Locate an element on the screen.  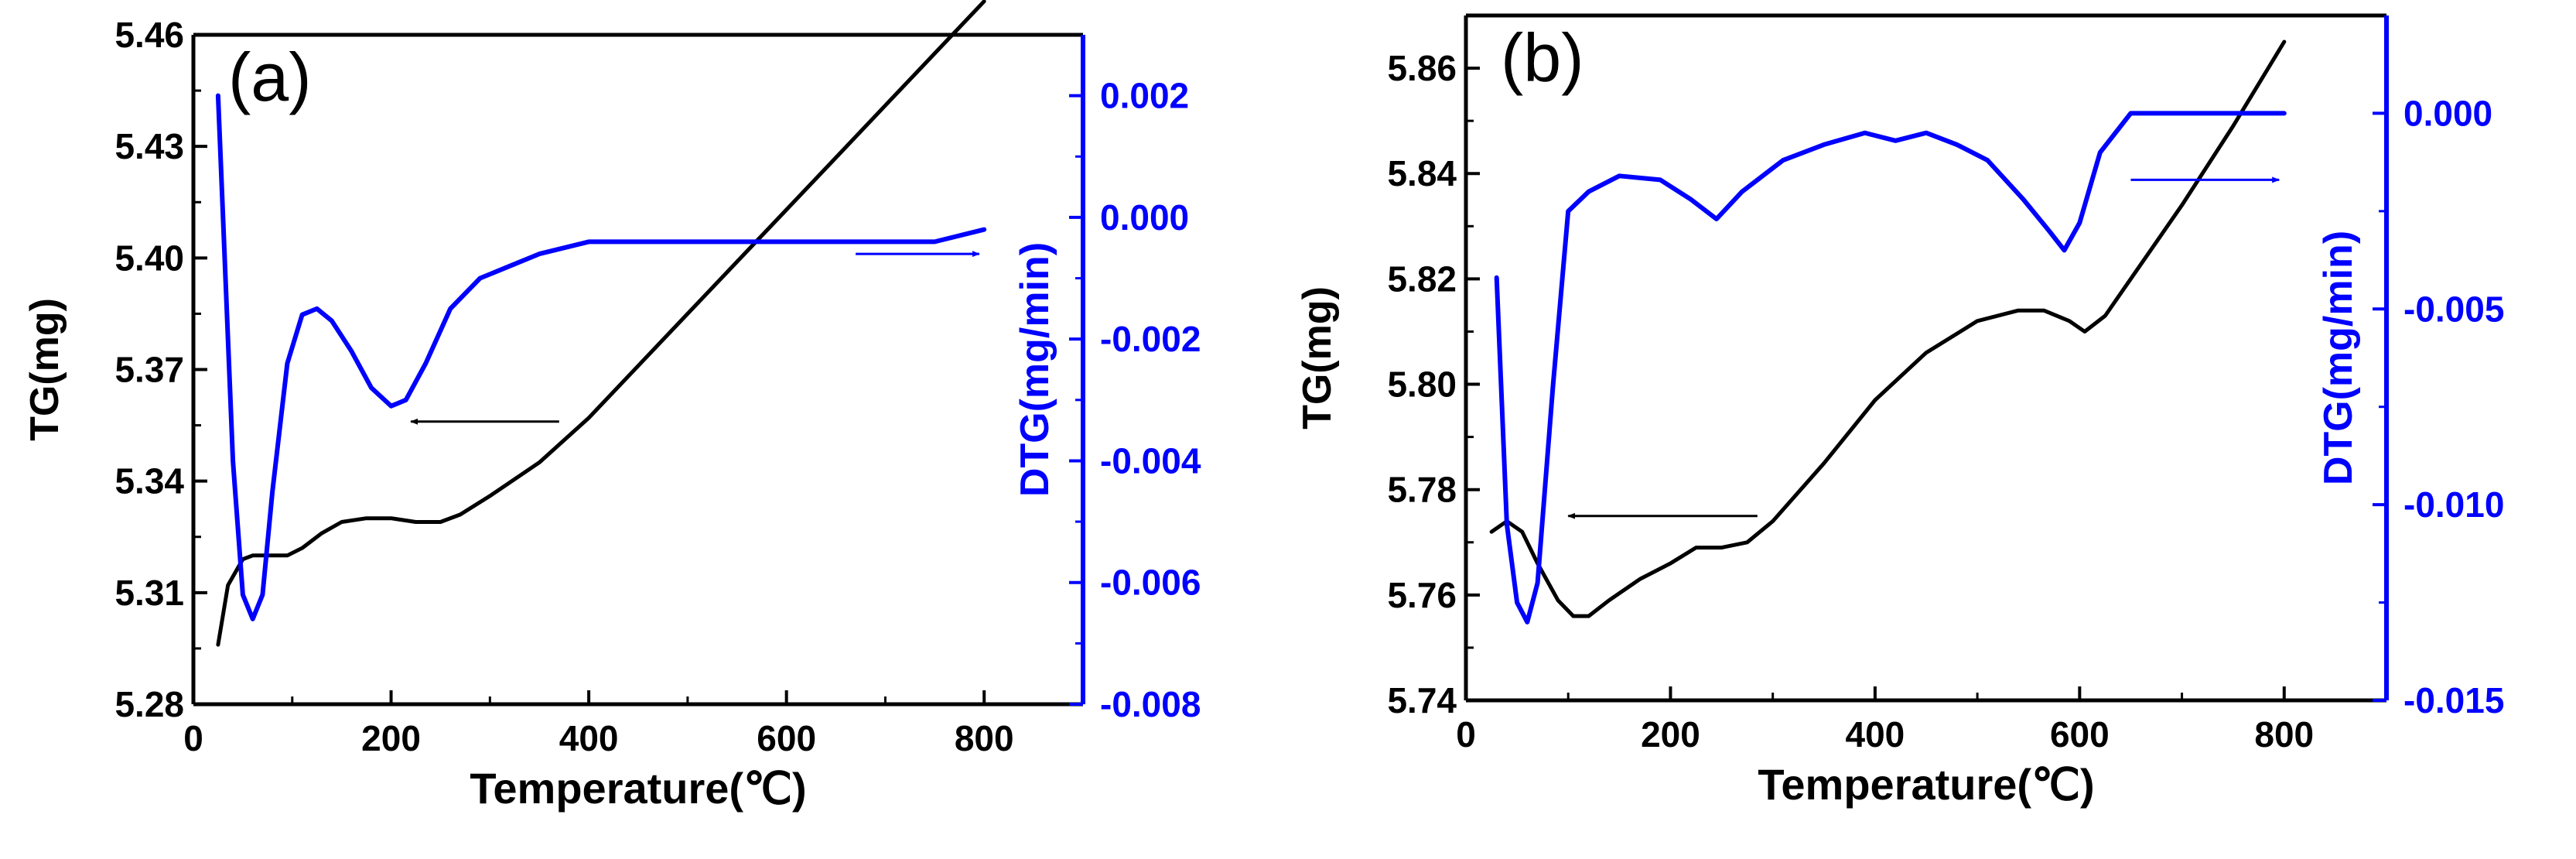
y-tick-label: 5.31 is located at coordinates (149, 593).